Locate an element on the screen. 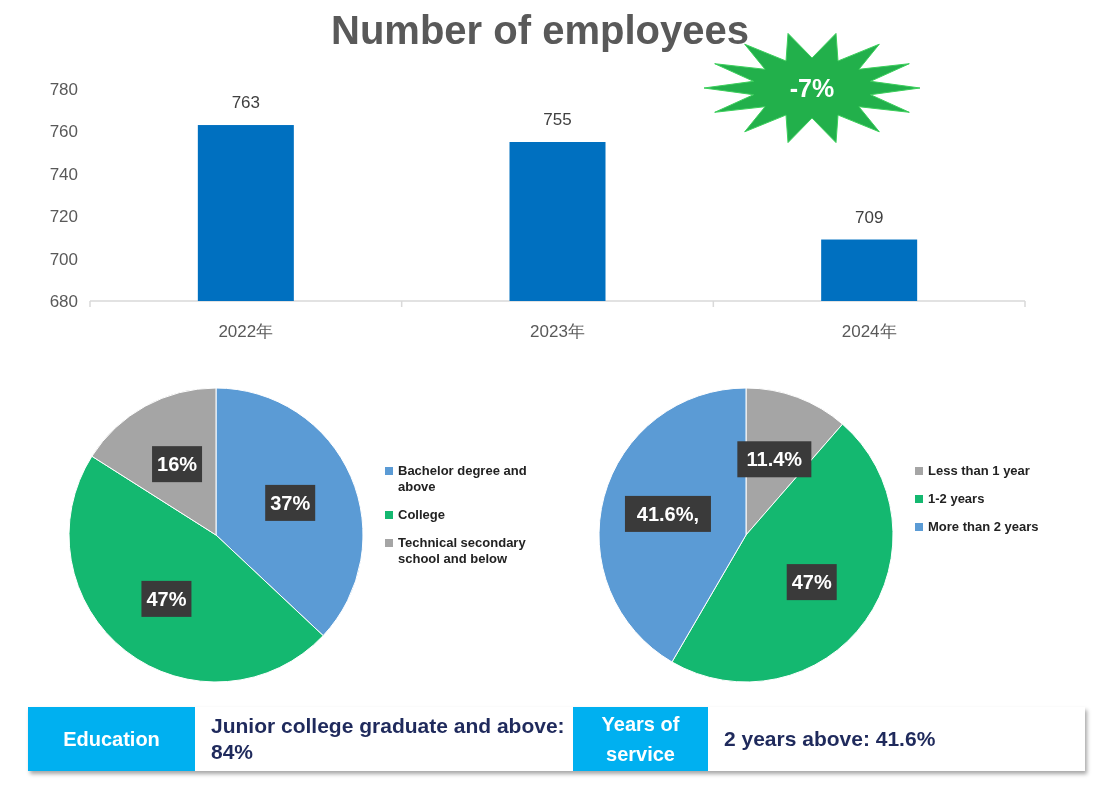  legend-label: Technical secondary school and below is located at coordinates (462, 551).